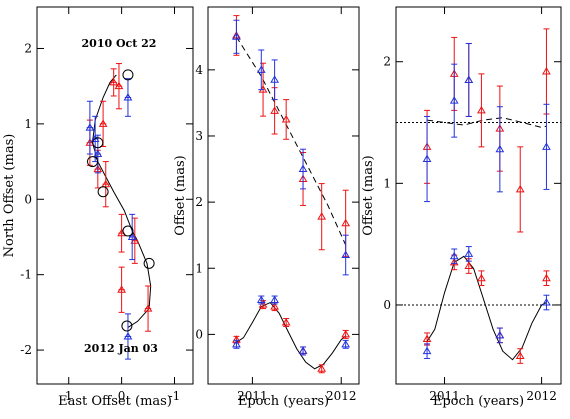  Describe the element at coordinates (122, 396) in the screenshot. I see `x-tick-label: 0` at that location.